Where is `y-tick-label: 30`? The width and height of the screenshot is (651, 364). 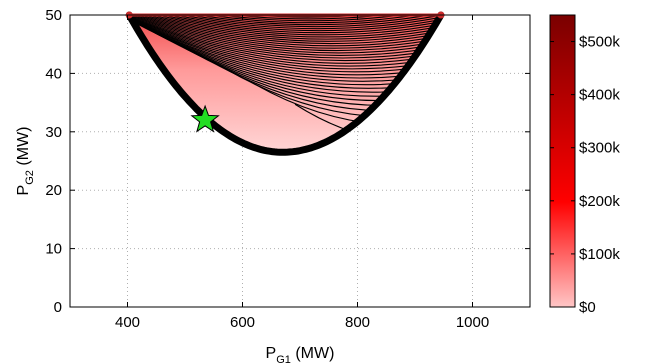
y-tick-label: 30 is located at coordinates (53, 132).